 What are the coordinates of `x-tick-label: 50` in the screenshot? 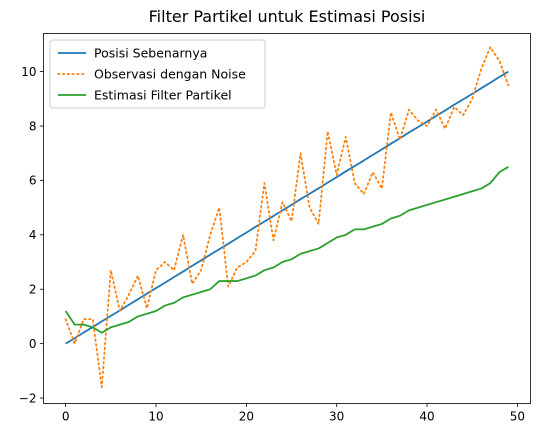 It's located at (517, 417).